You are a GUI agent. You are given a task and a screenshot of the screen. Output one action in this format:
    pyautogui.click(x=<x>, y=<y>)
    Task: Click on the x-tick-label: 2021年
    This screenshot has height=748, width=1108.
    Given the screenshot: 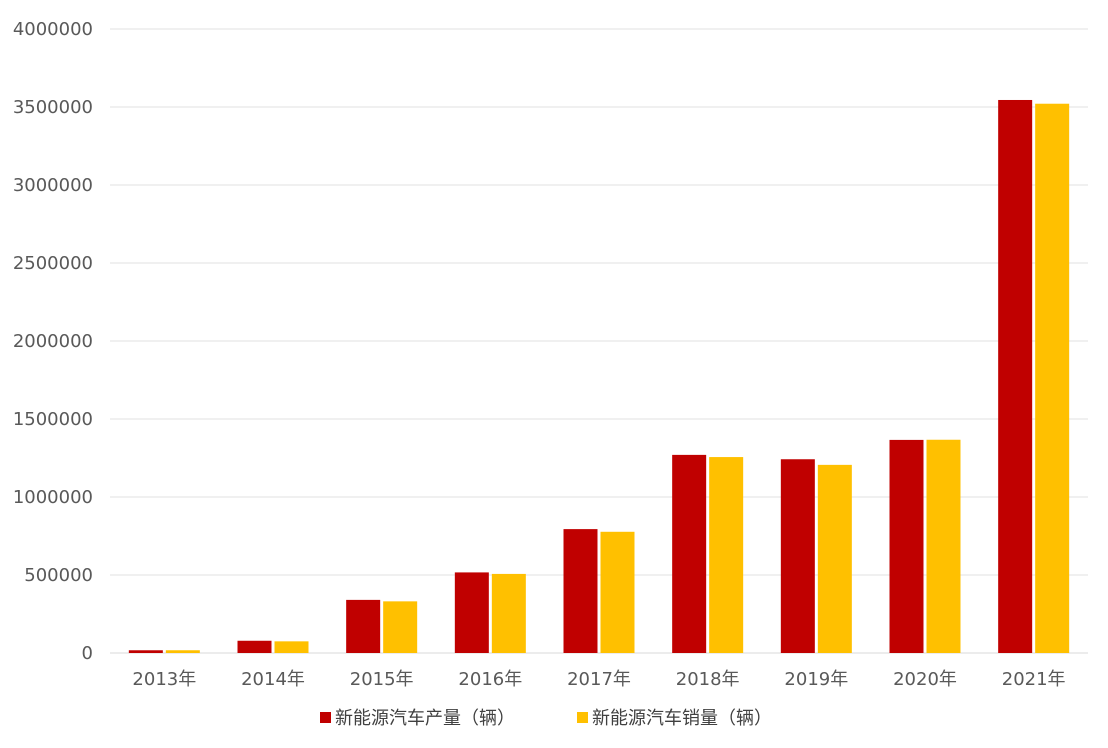 What is the action you would take?
    pyautogui.click(x=1034, y=679)
    